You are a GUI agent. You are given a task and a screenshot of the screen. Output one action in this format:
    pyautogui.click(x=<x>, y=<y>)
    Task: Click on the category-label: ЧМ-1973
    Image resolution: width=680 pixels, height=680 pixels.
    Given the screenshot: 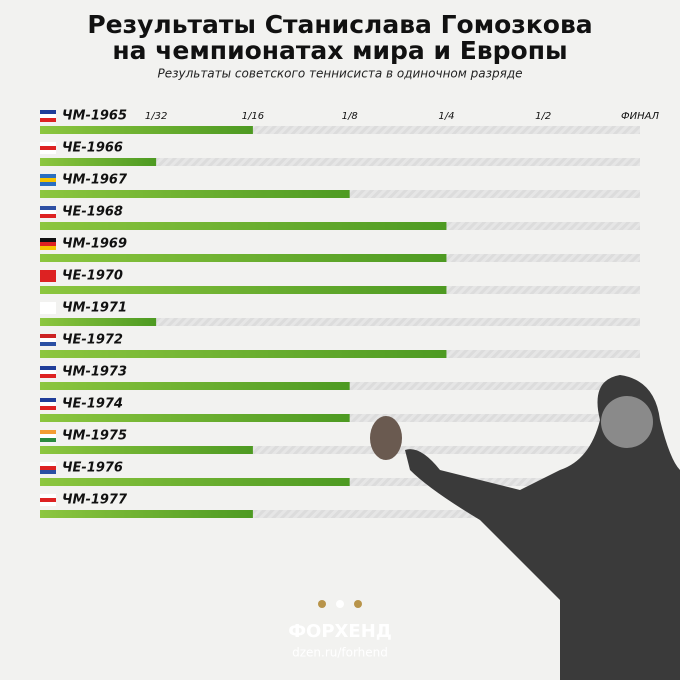 What is the action you would take?
    pyautogui.click(x=94, y=372)
    